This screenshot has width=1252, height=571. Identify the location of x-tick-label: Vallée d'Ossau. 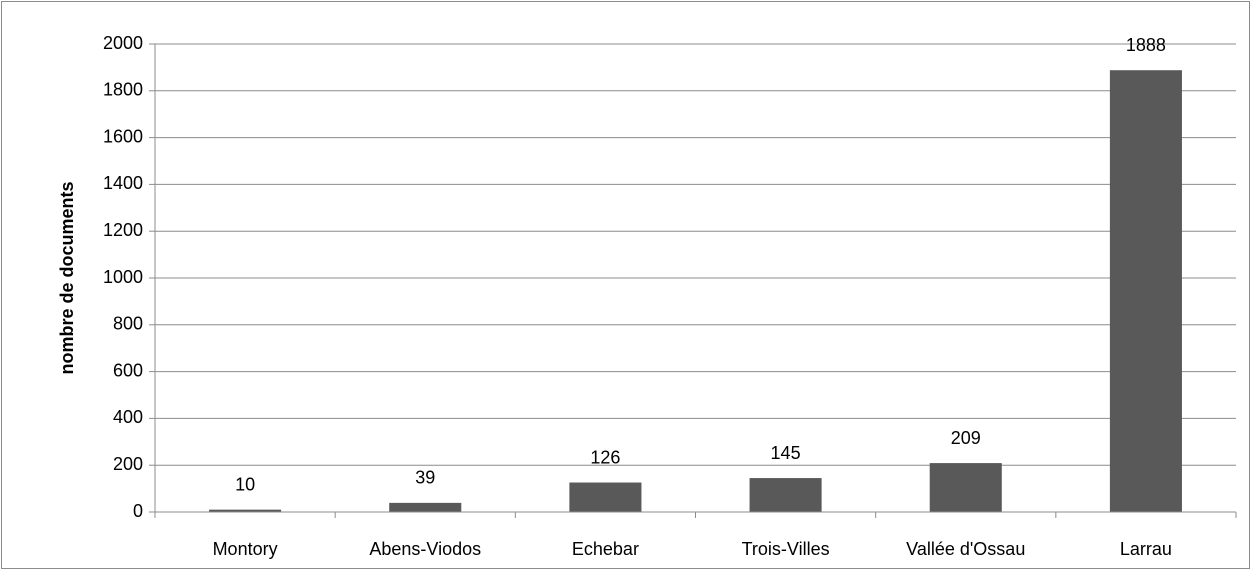
(965, 549).